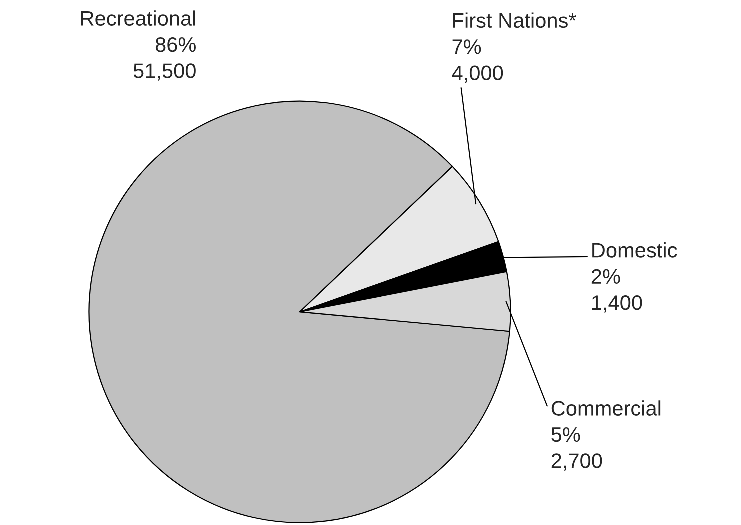 The image size is (741, 525). I want to click on data-label: 5% 2,700, so click(577, 449).